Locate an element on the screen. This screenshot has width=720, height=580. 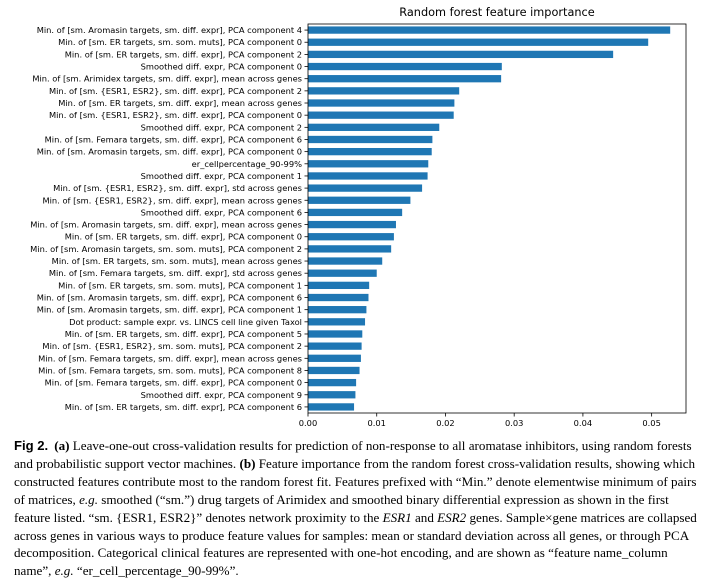
y-tick-label: Smoothed diff. expr, PCA component 2 is located at coordinates (221, 127).